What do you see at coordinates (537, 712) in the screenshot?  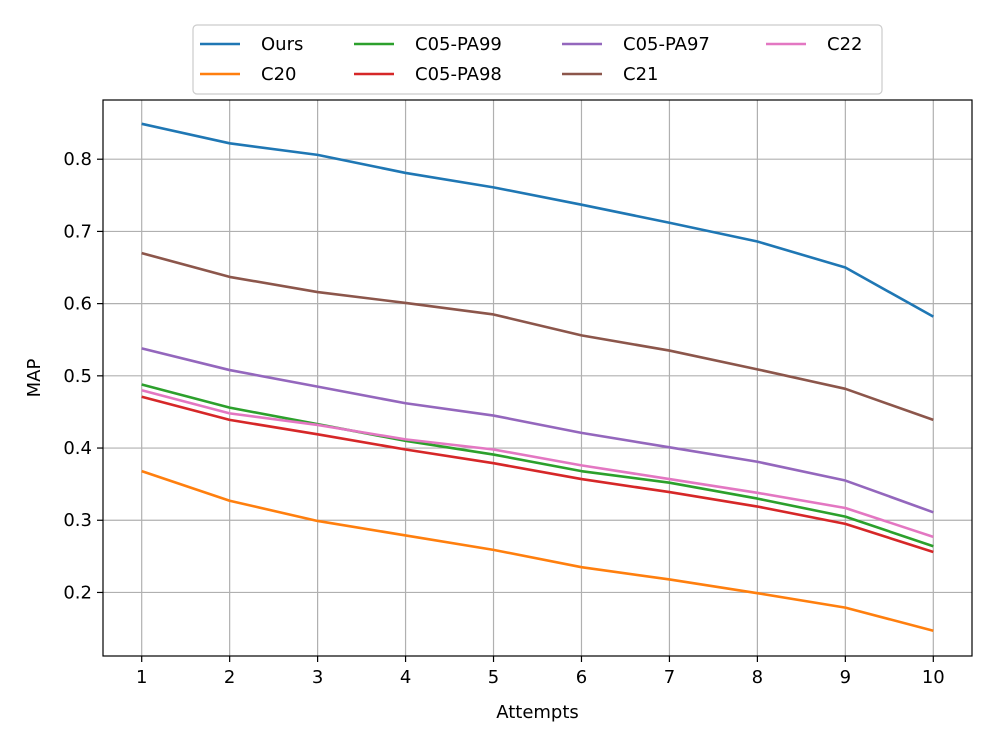 I see `x-axis-title: Attempts` at bounding box center [537, 712].